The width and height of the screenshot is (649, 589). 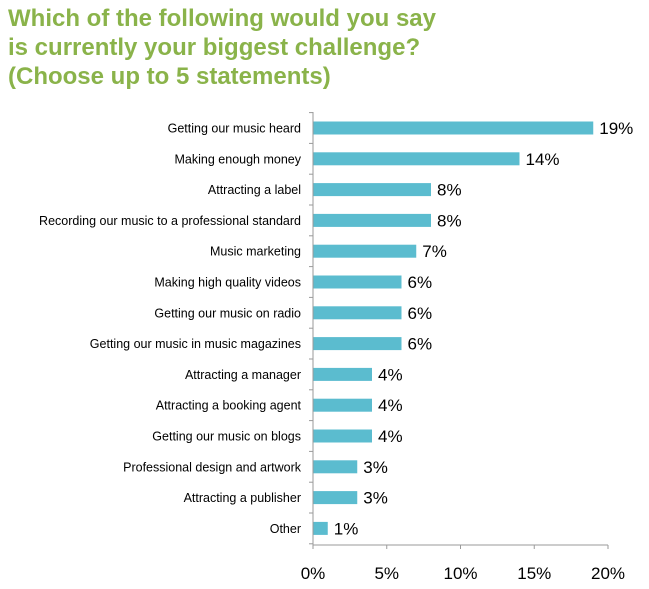 What do you see at coordinates (226, 437) in the screenshot?
I see `category-label: Getting our music on blogs` at bounding box center [226, 437].